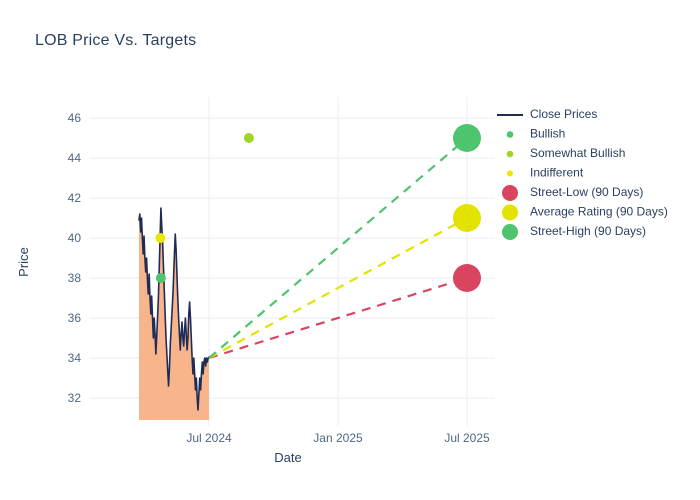 The image size is (700, 500). What do you see at coordinates (75, 118) in the screenshot?
I see `y-tick-label: 46` at bounding box center [75, 118].